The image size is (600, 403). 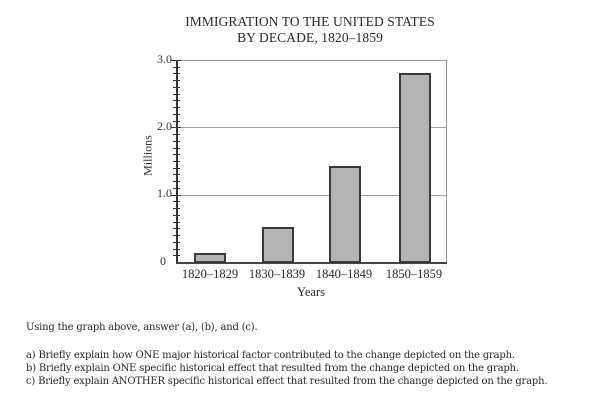 I want to click on y-tick-label-1: 1.0, so click(x=164, y=193).